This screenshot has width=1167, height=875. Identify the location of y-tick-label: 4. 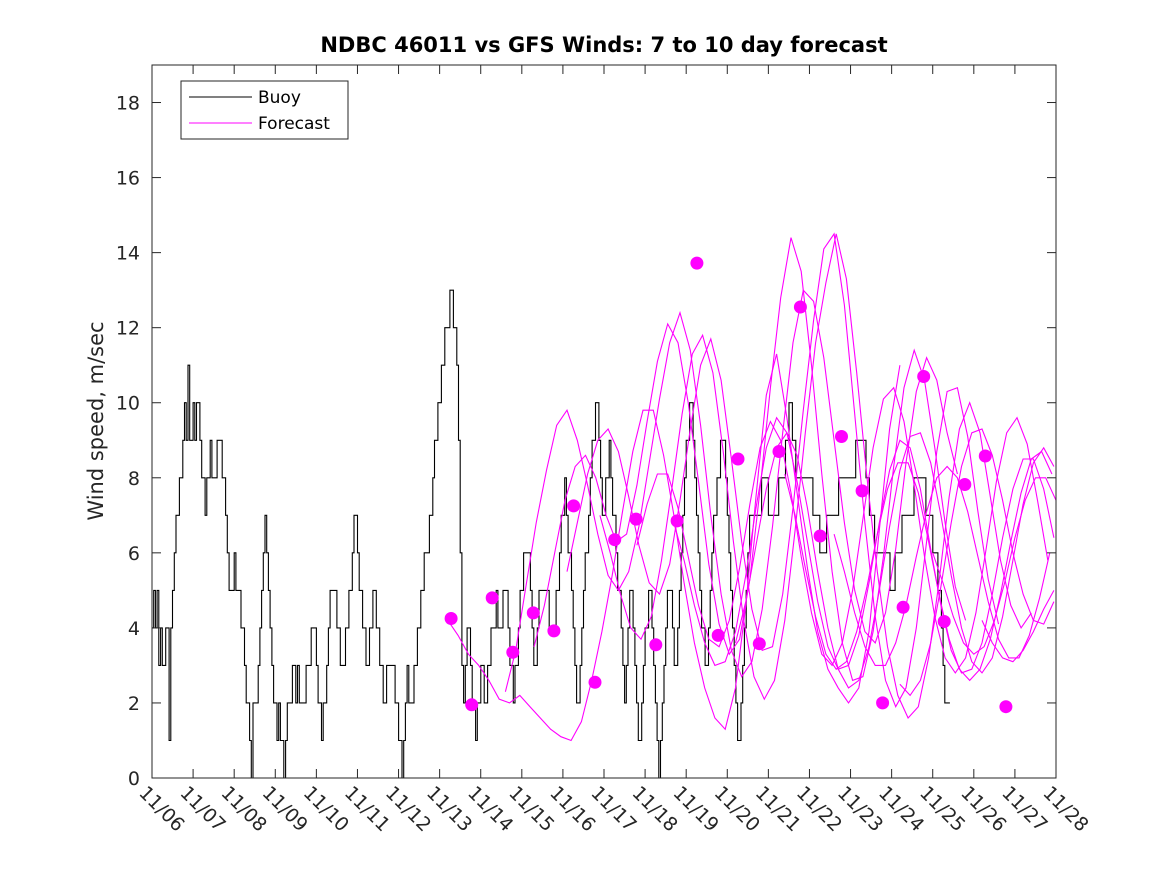
(134, 629).